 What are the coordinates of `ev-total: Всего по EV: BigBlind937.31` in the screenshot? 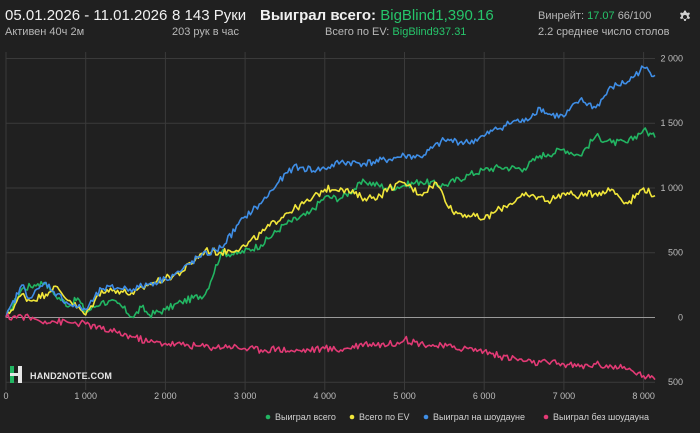 It's located at (395, 32).